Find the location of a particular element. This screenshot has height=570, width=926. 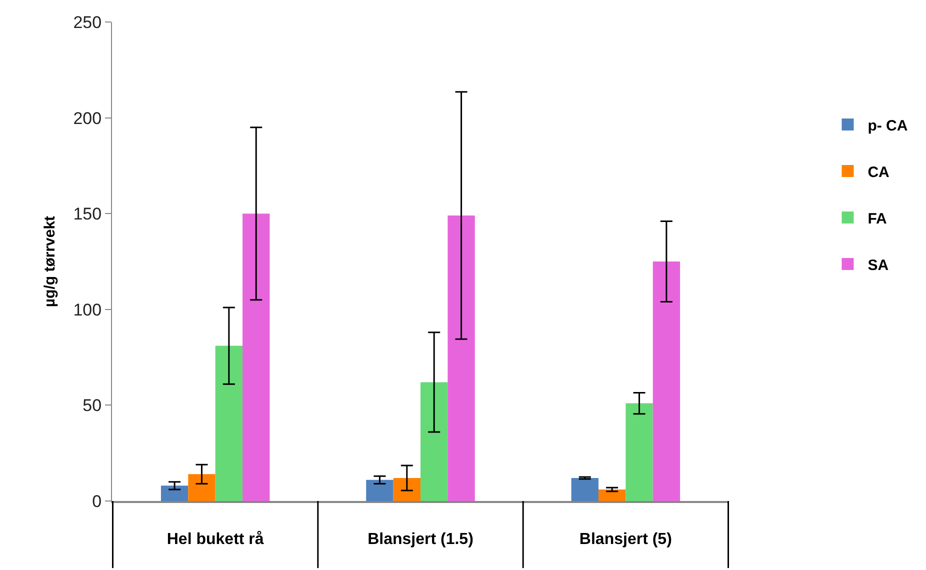

y-tick-label: 0 is located at coordinates (97, 501).